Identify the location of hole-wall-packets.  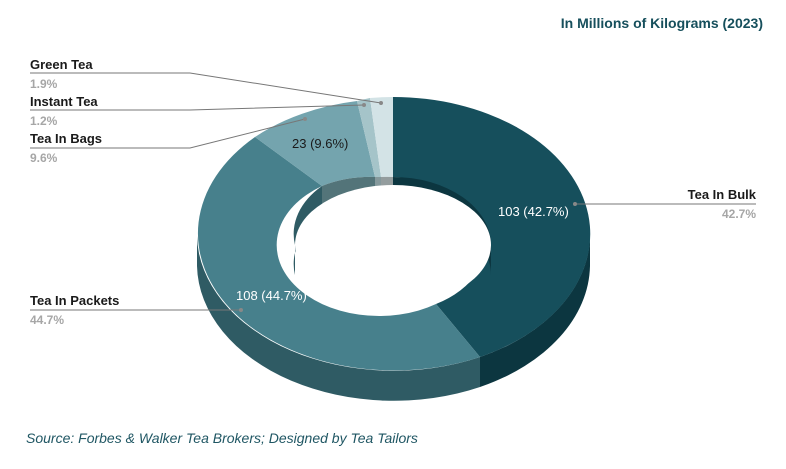
(307, 230).